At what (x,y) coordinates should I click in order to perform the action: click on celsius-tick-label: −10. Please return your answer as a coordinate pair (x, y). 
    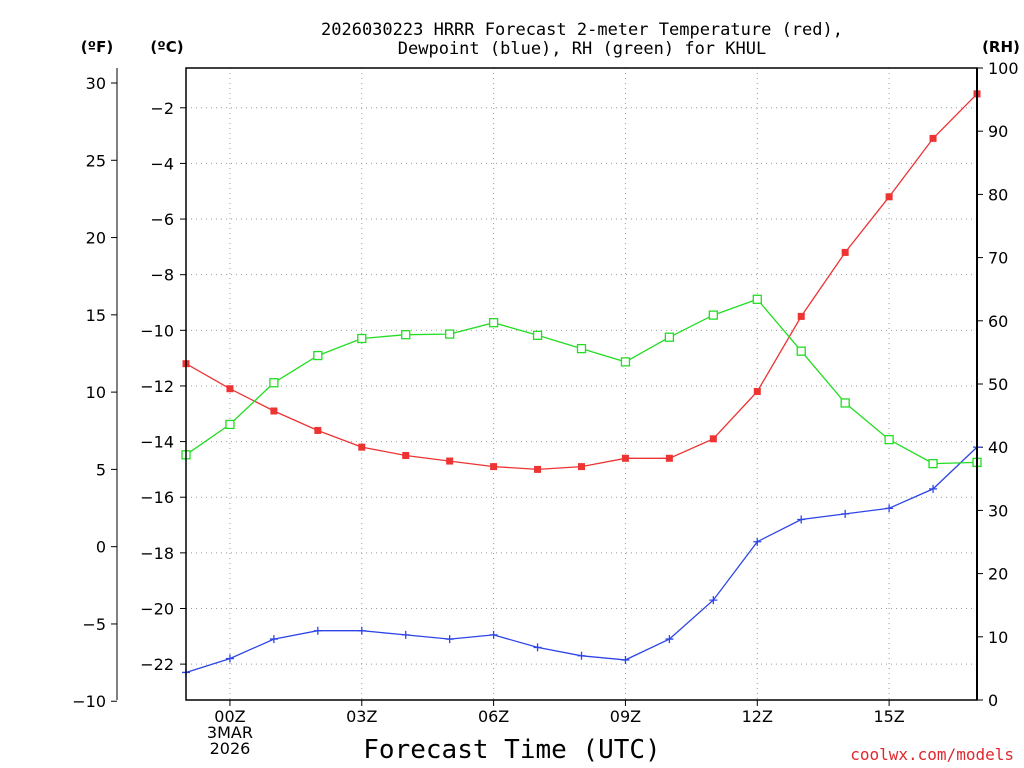
    Looking at the image, I should click on (157, 330).